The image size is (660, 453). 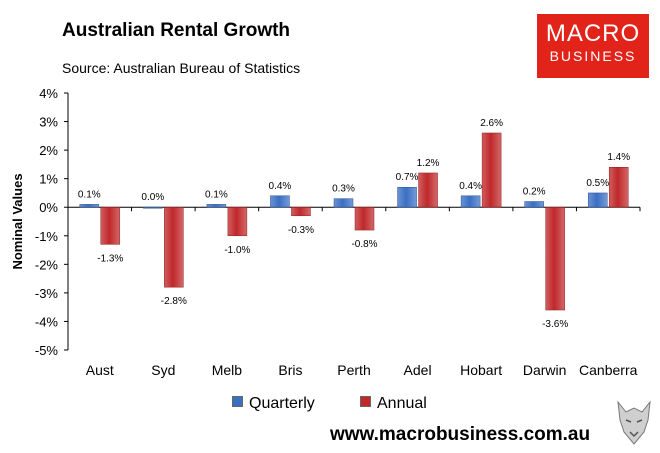 I want to click on legend-item-annual: Annual, so click(x=393, y=404).